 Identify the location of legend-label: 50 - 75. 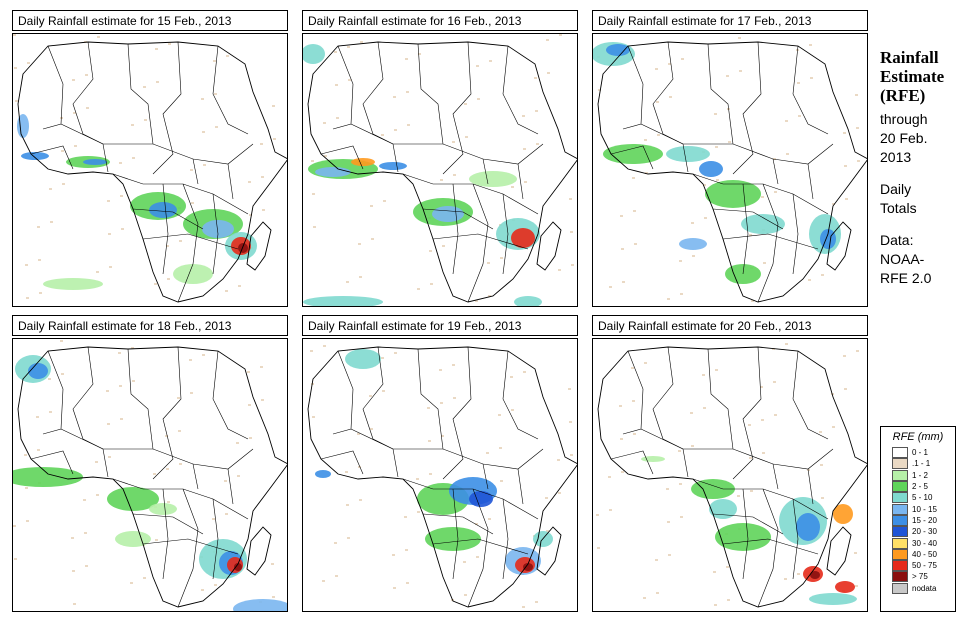
(924, 566).